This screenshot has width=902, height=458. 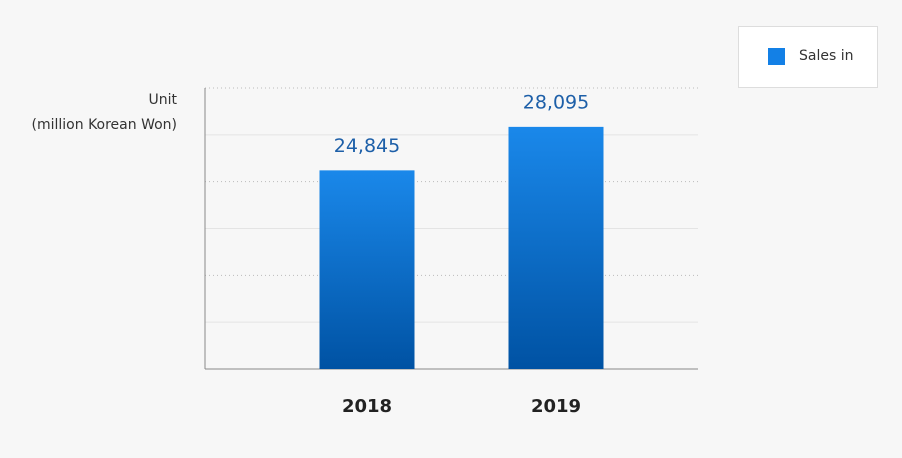 What do you see at coordinates (163, 100) in the screenshot?
I see `unit-label: Unit` at bounding box center [163, 100].